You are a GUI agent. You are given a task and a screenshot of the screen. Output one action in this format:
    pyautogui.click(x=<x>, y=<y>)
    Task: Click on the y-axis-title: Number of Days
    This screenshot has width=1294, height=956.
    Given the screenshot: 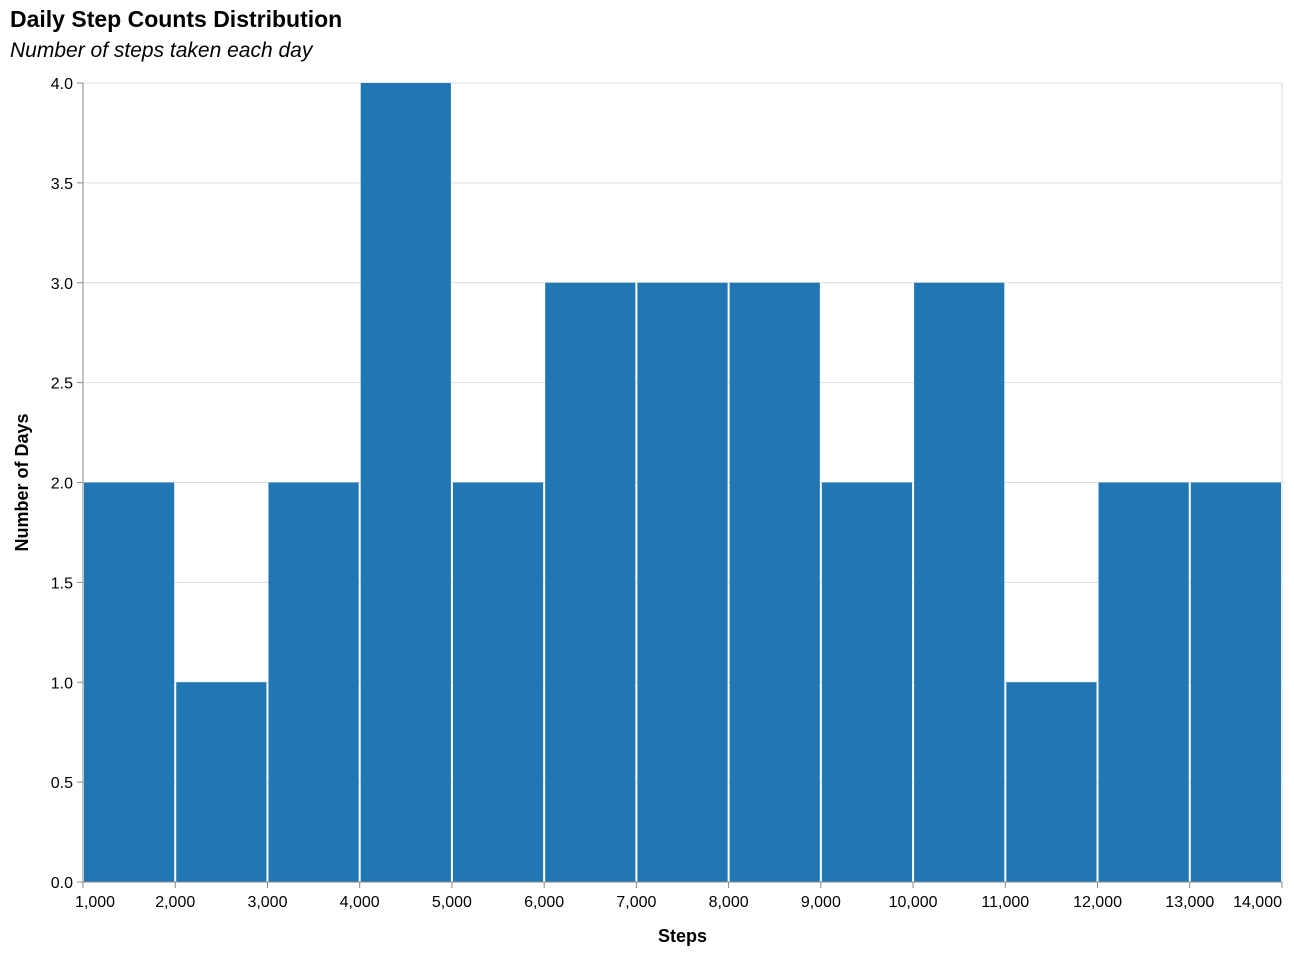 What is the action you would take?
    pyautogui.click(x=22, y=482)
    